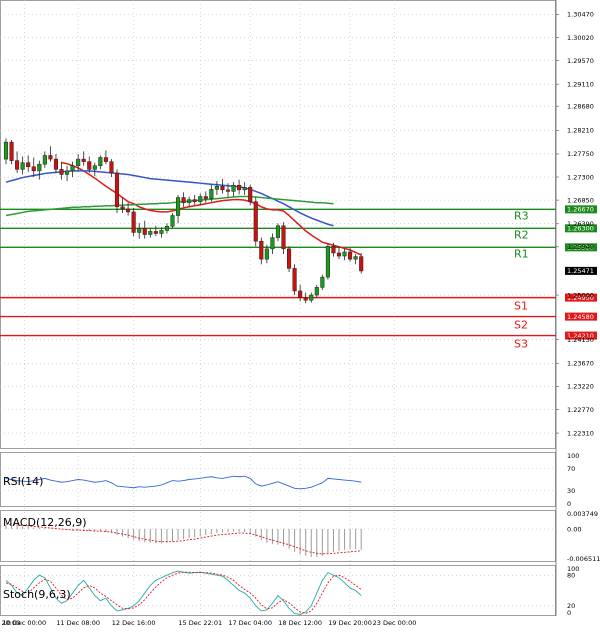 The height and width of the screenshot is (632, 600). Describe the element at coordinates (580, 271) in the screenshot. I see `last-price-label: 1.25471` at that location.